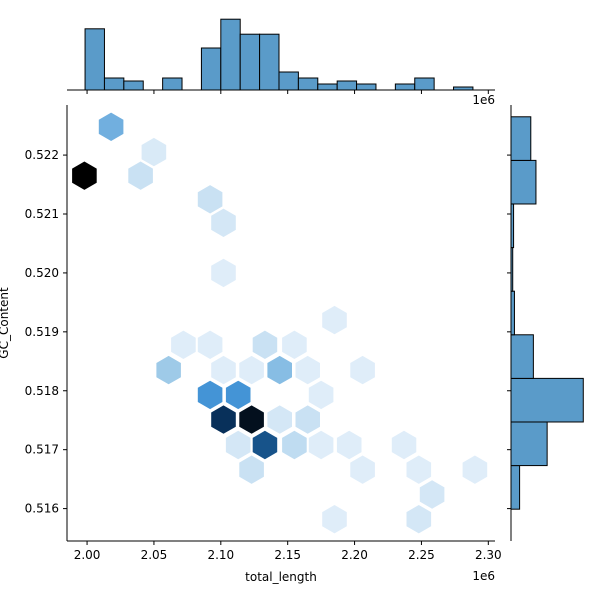  What do you see at coordinates (154, 555) in the screenshot?
I see `x-tick-label: 2.05` at bounding box center [154, 555].